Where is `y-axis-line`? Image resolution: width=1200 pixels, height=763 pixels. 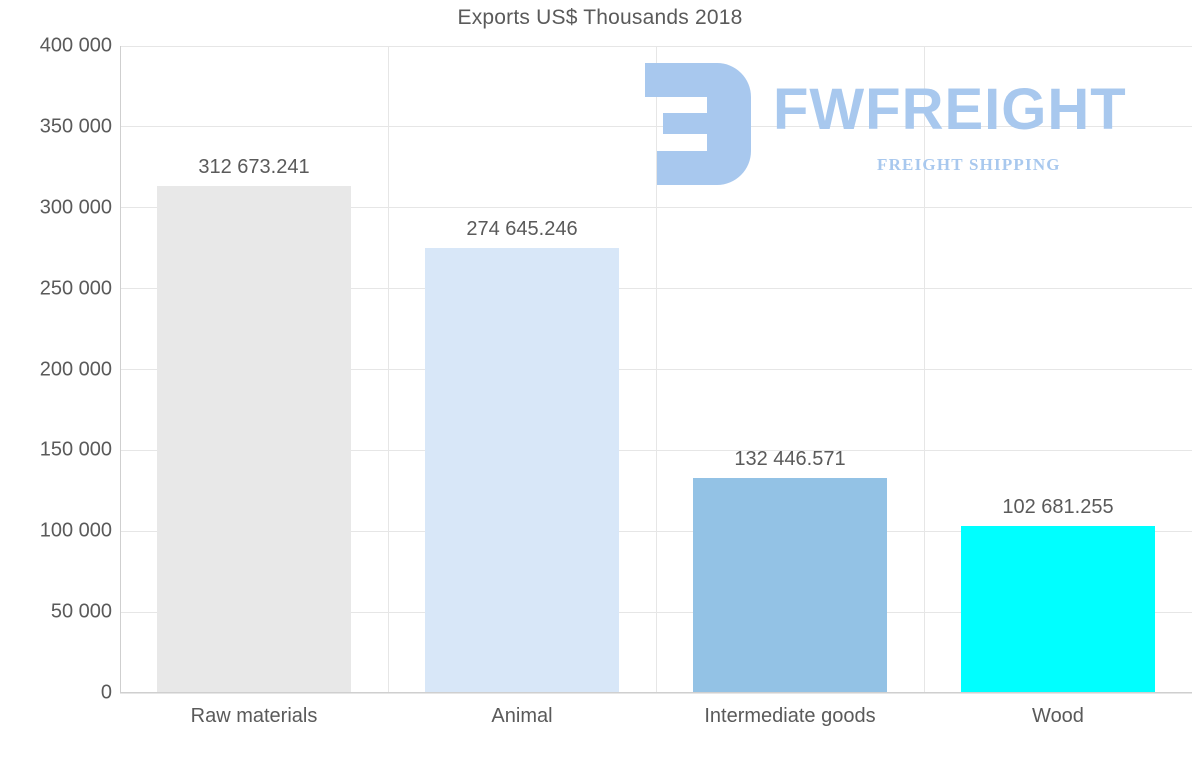
y-axis-line is located at coordinates (120, 369).